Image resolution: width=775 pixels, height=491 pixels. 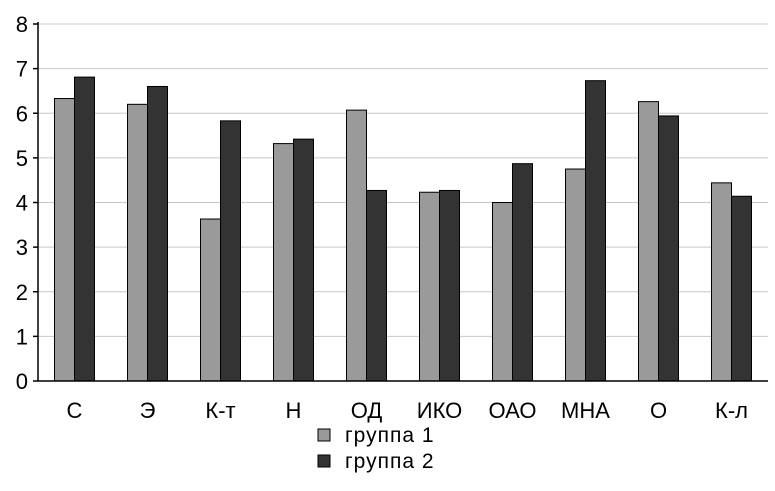 I want to click on x-category-label: О, so click(x=658, y=410).